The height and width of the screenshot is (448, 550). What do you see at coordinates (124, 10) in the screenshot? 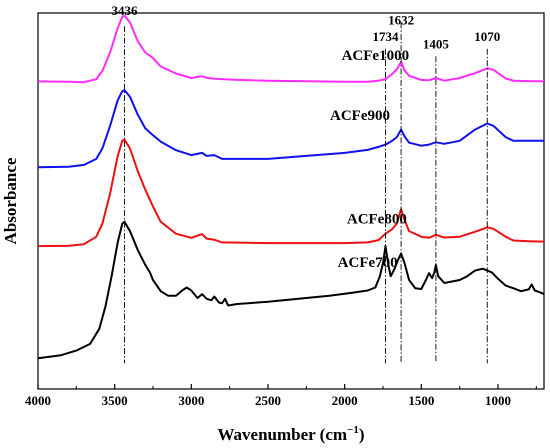
I see `peak-label-3436: 3436` at bounding box center [124, 10].